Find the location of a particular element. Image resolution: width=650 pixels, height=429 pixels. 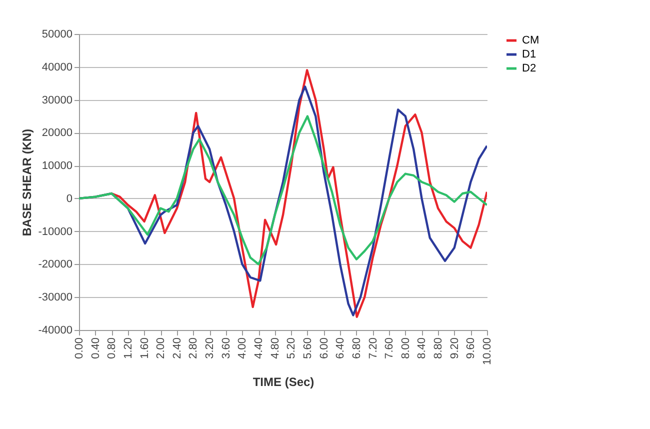

x-tick-label: 9.60 is located at coordinates (471, 348).